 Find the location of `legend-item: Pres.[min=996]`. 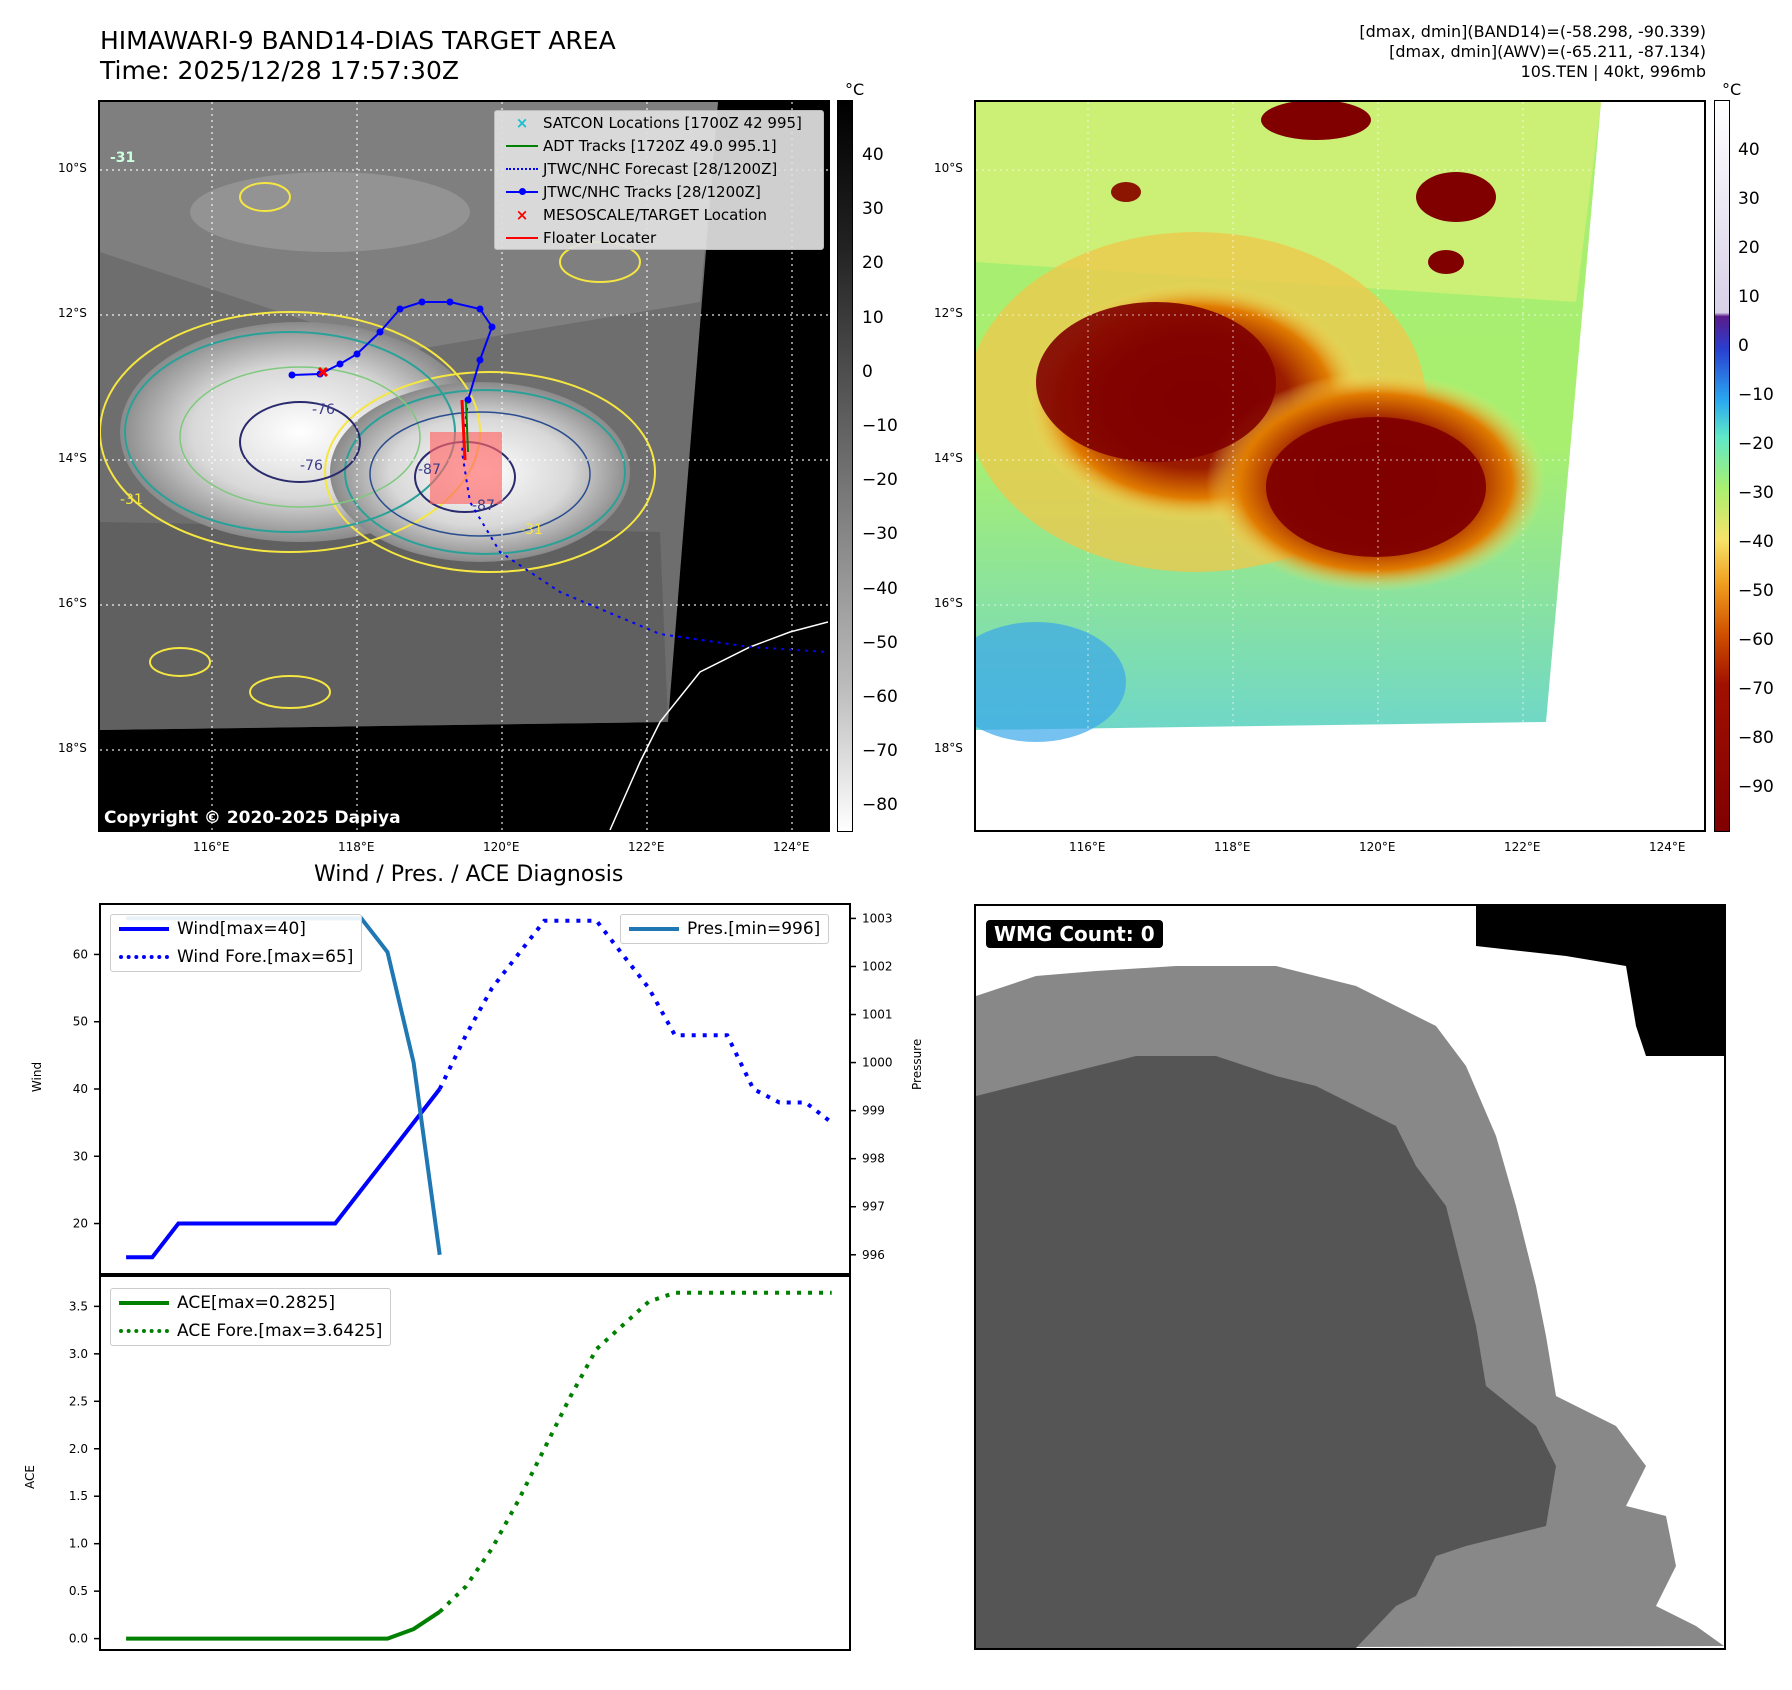

legend-item: Pres.[min=996] is located at coordinates (724, 929).